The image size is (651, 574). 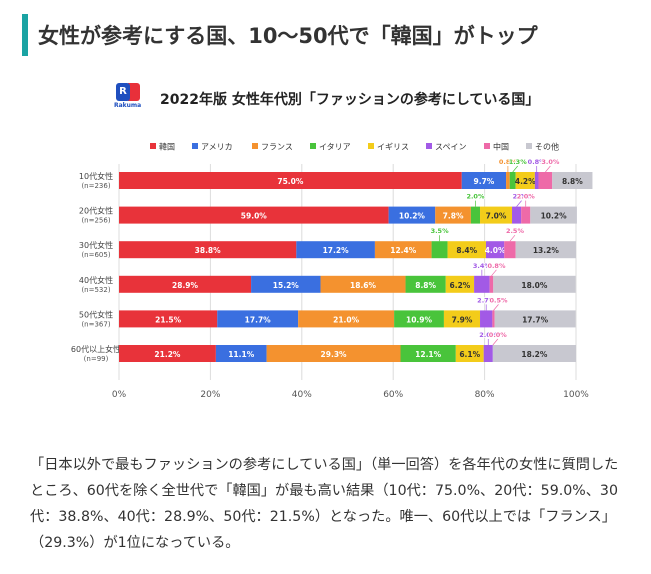 I want to click on data-label: 18.2%, so click(x=534, y=354).